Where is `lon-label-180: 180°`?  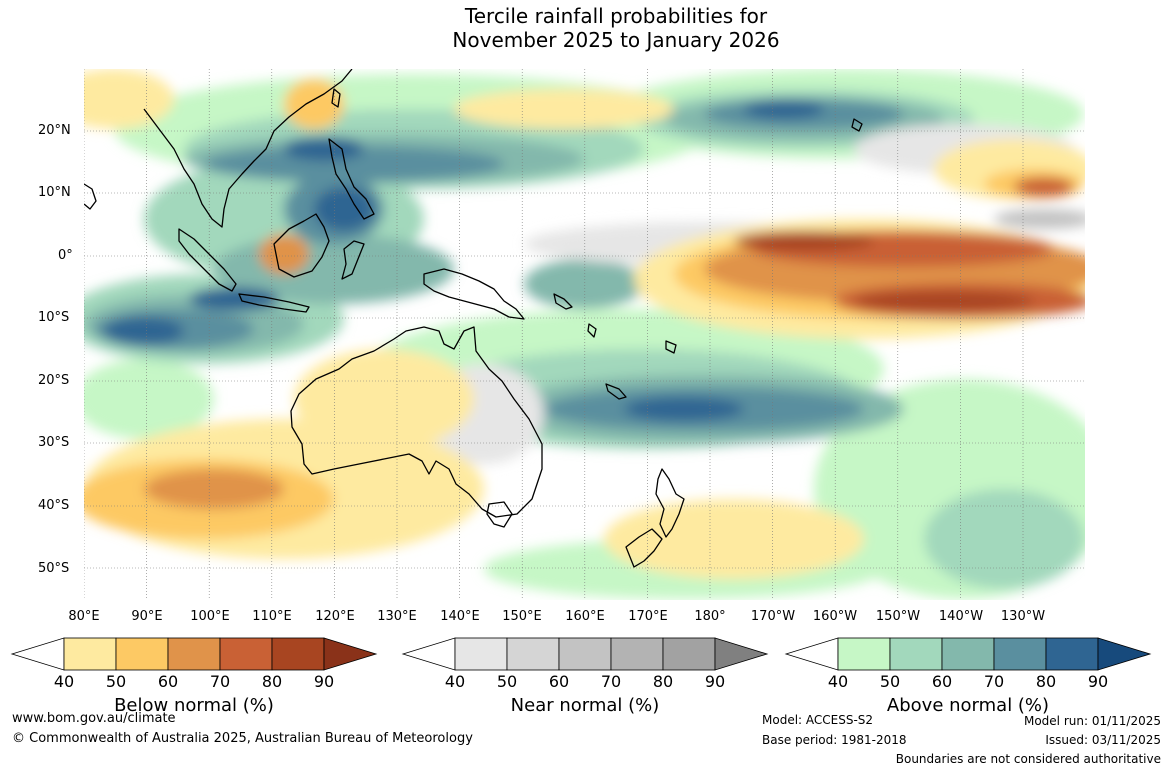
lon-label-180: 180° is located at coordinates (710, 616).